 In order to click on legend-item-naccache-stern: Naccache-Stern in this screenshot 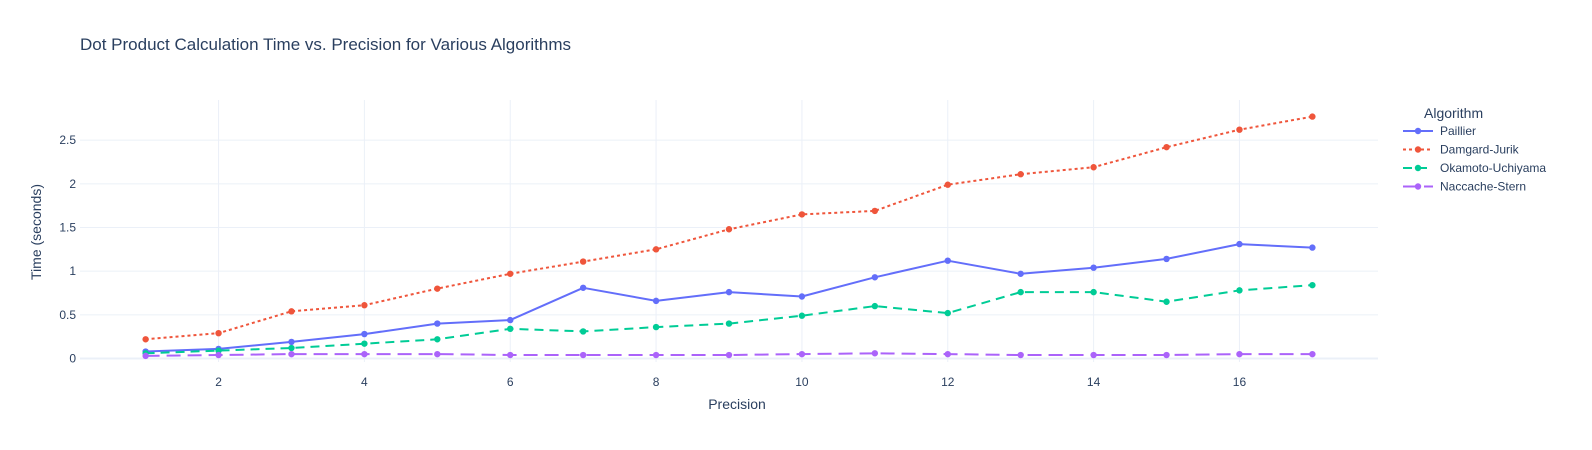, I will do `click(1464, 187)`.